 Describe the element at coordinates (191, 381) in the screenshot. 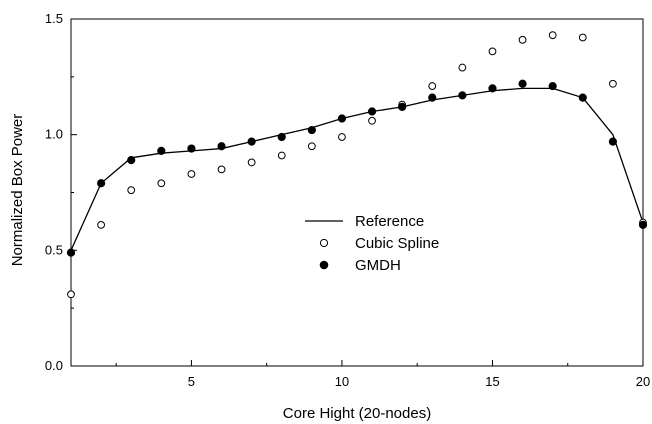

I see `x-tick-label: 5` at that location.